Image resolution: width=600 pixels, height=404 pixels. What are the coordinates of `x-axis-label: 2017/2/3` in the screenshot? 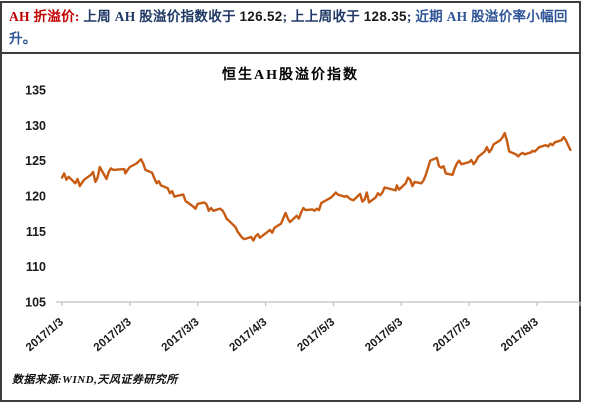 It's located at (113, 335).